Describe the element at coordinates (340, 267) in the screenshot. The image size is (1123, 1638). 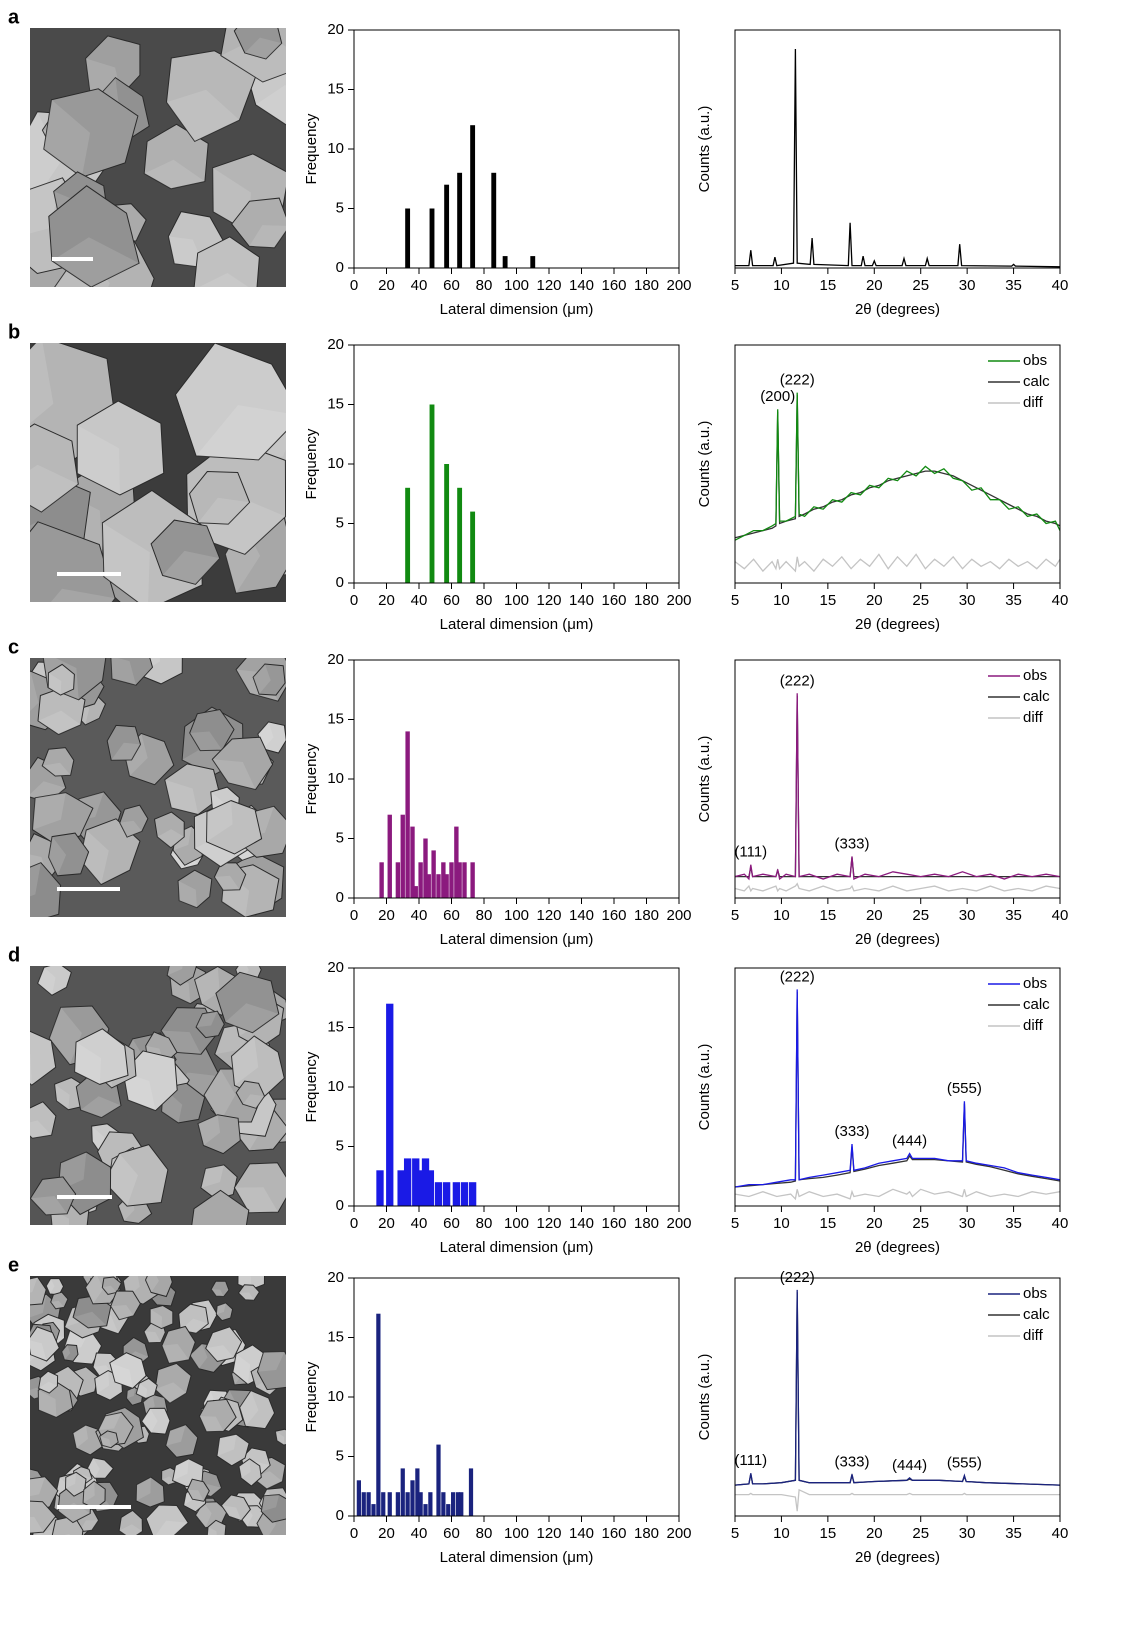
I see `y-tick-label: 0` at that location.